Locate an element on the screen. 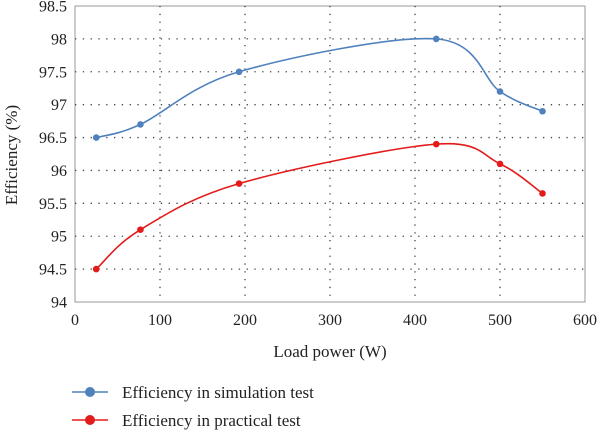 The image size is (600, 433). x-tick-label: 400 is located at coordinates (415, 320).